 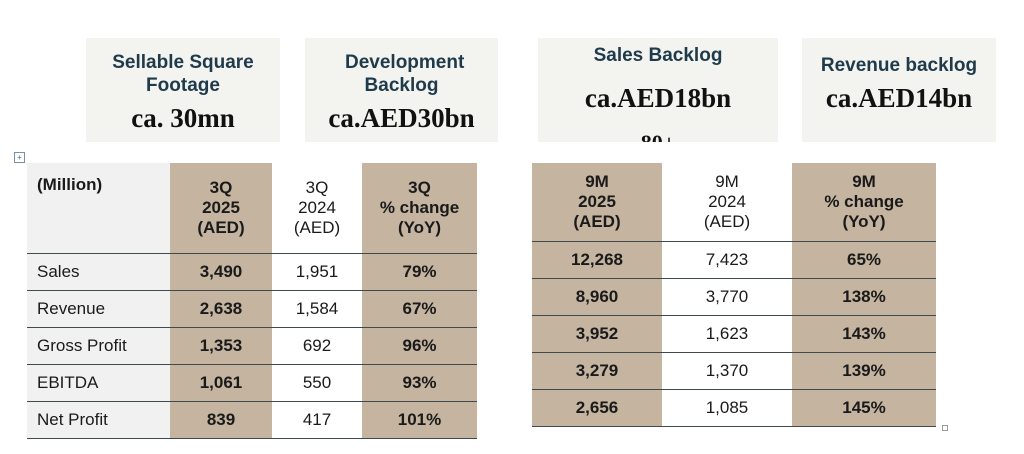 What do you see at coordinates (221, 208) in the screenshot?
I see `column-header-3q-2025: 3Q 2025 (AED)` at bounding box center [221, 208].